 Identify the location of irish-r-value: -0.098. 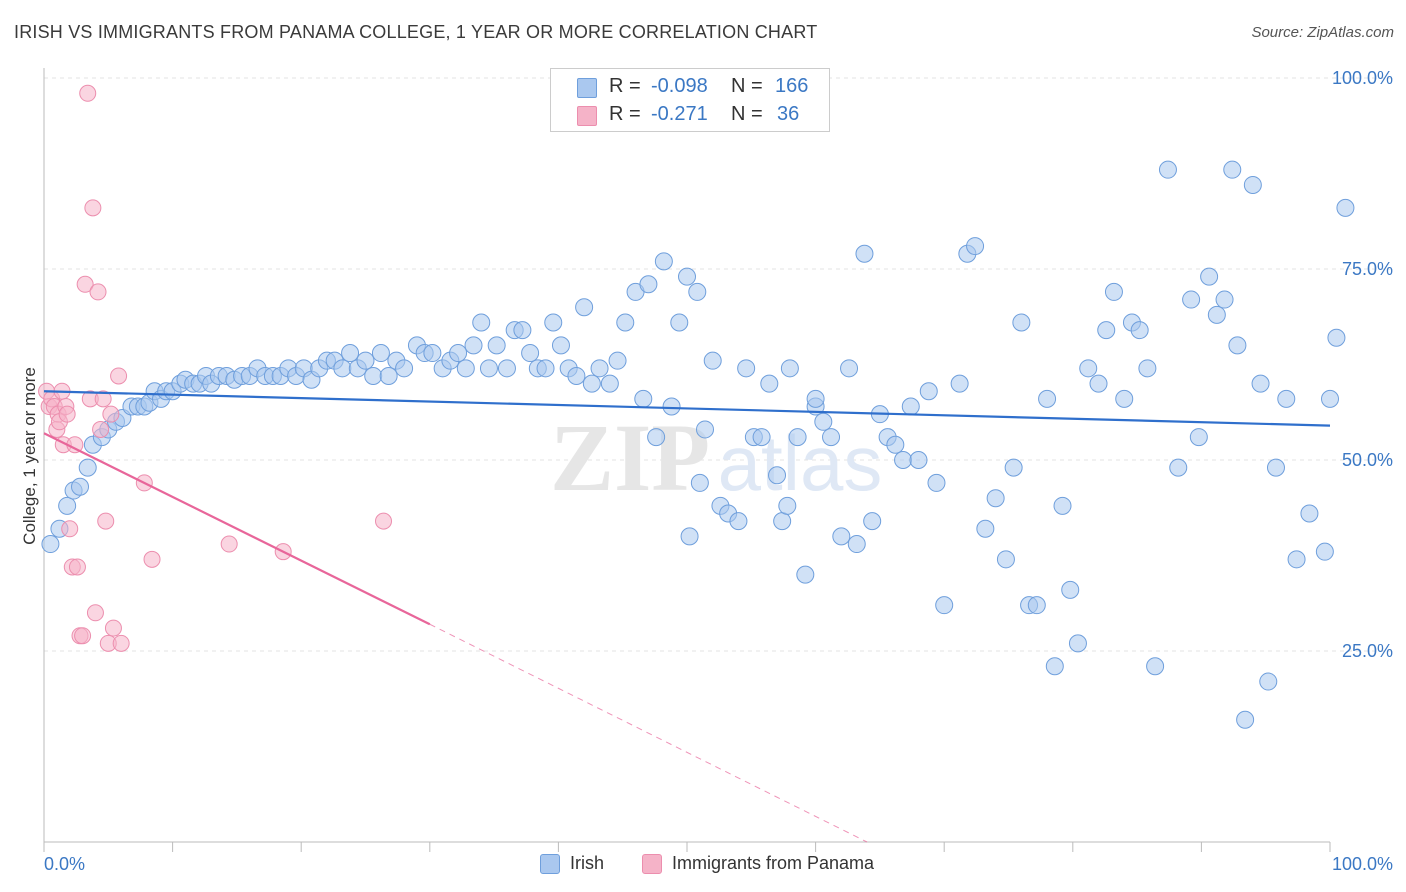
(679, 86).